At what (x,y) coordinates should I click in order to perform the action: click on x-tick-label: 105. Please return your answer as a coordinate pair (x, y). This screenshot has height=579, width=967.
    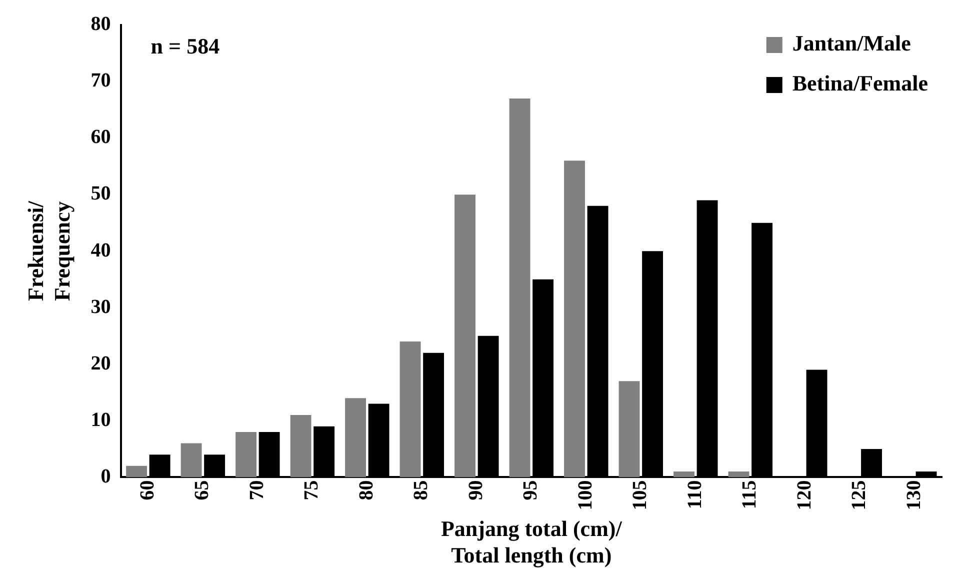
    Looking at the image, I should click on (640, 495).